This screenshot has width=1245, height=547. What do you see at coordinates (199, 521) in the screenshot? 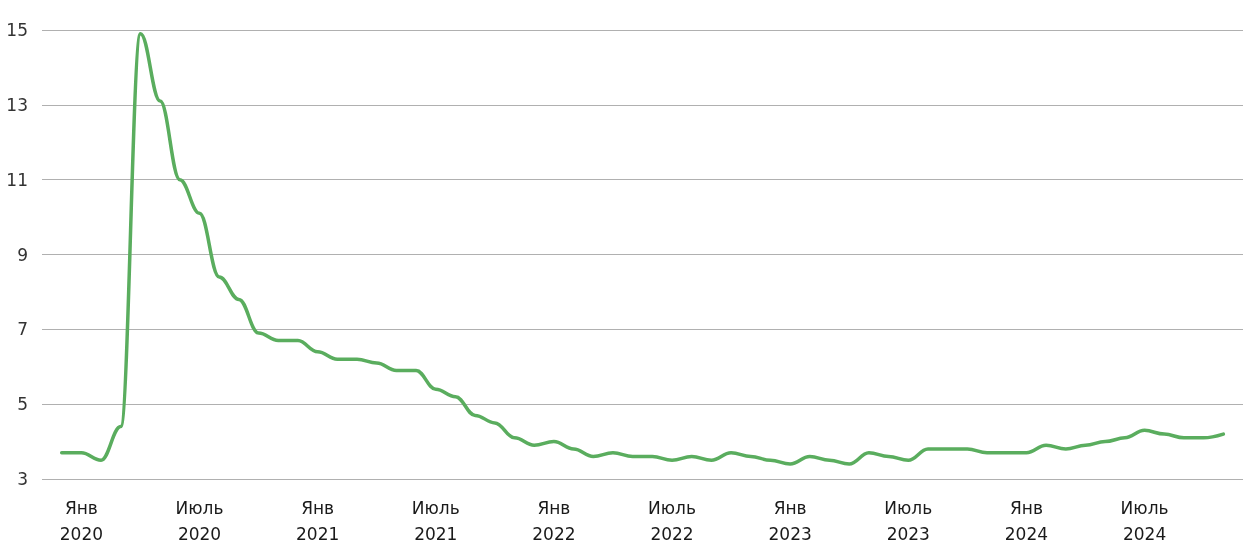
I see `x-tick-label: Июль 2020` at bounding box center [199, 521].